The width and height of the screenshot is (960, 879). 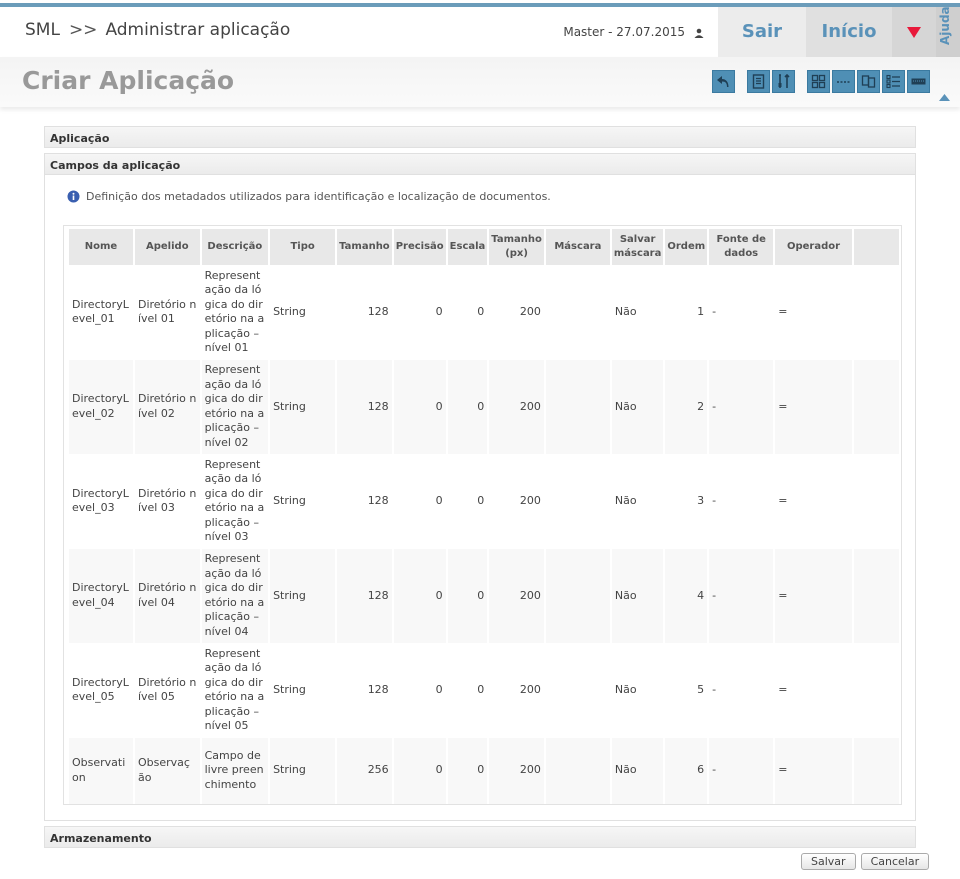 What do you see at coordinates (945, 25) in the screenshot?
I see `help-label: Ajuda` at bounding box center [945, 25].